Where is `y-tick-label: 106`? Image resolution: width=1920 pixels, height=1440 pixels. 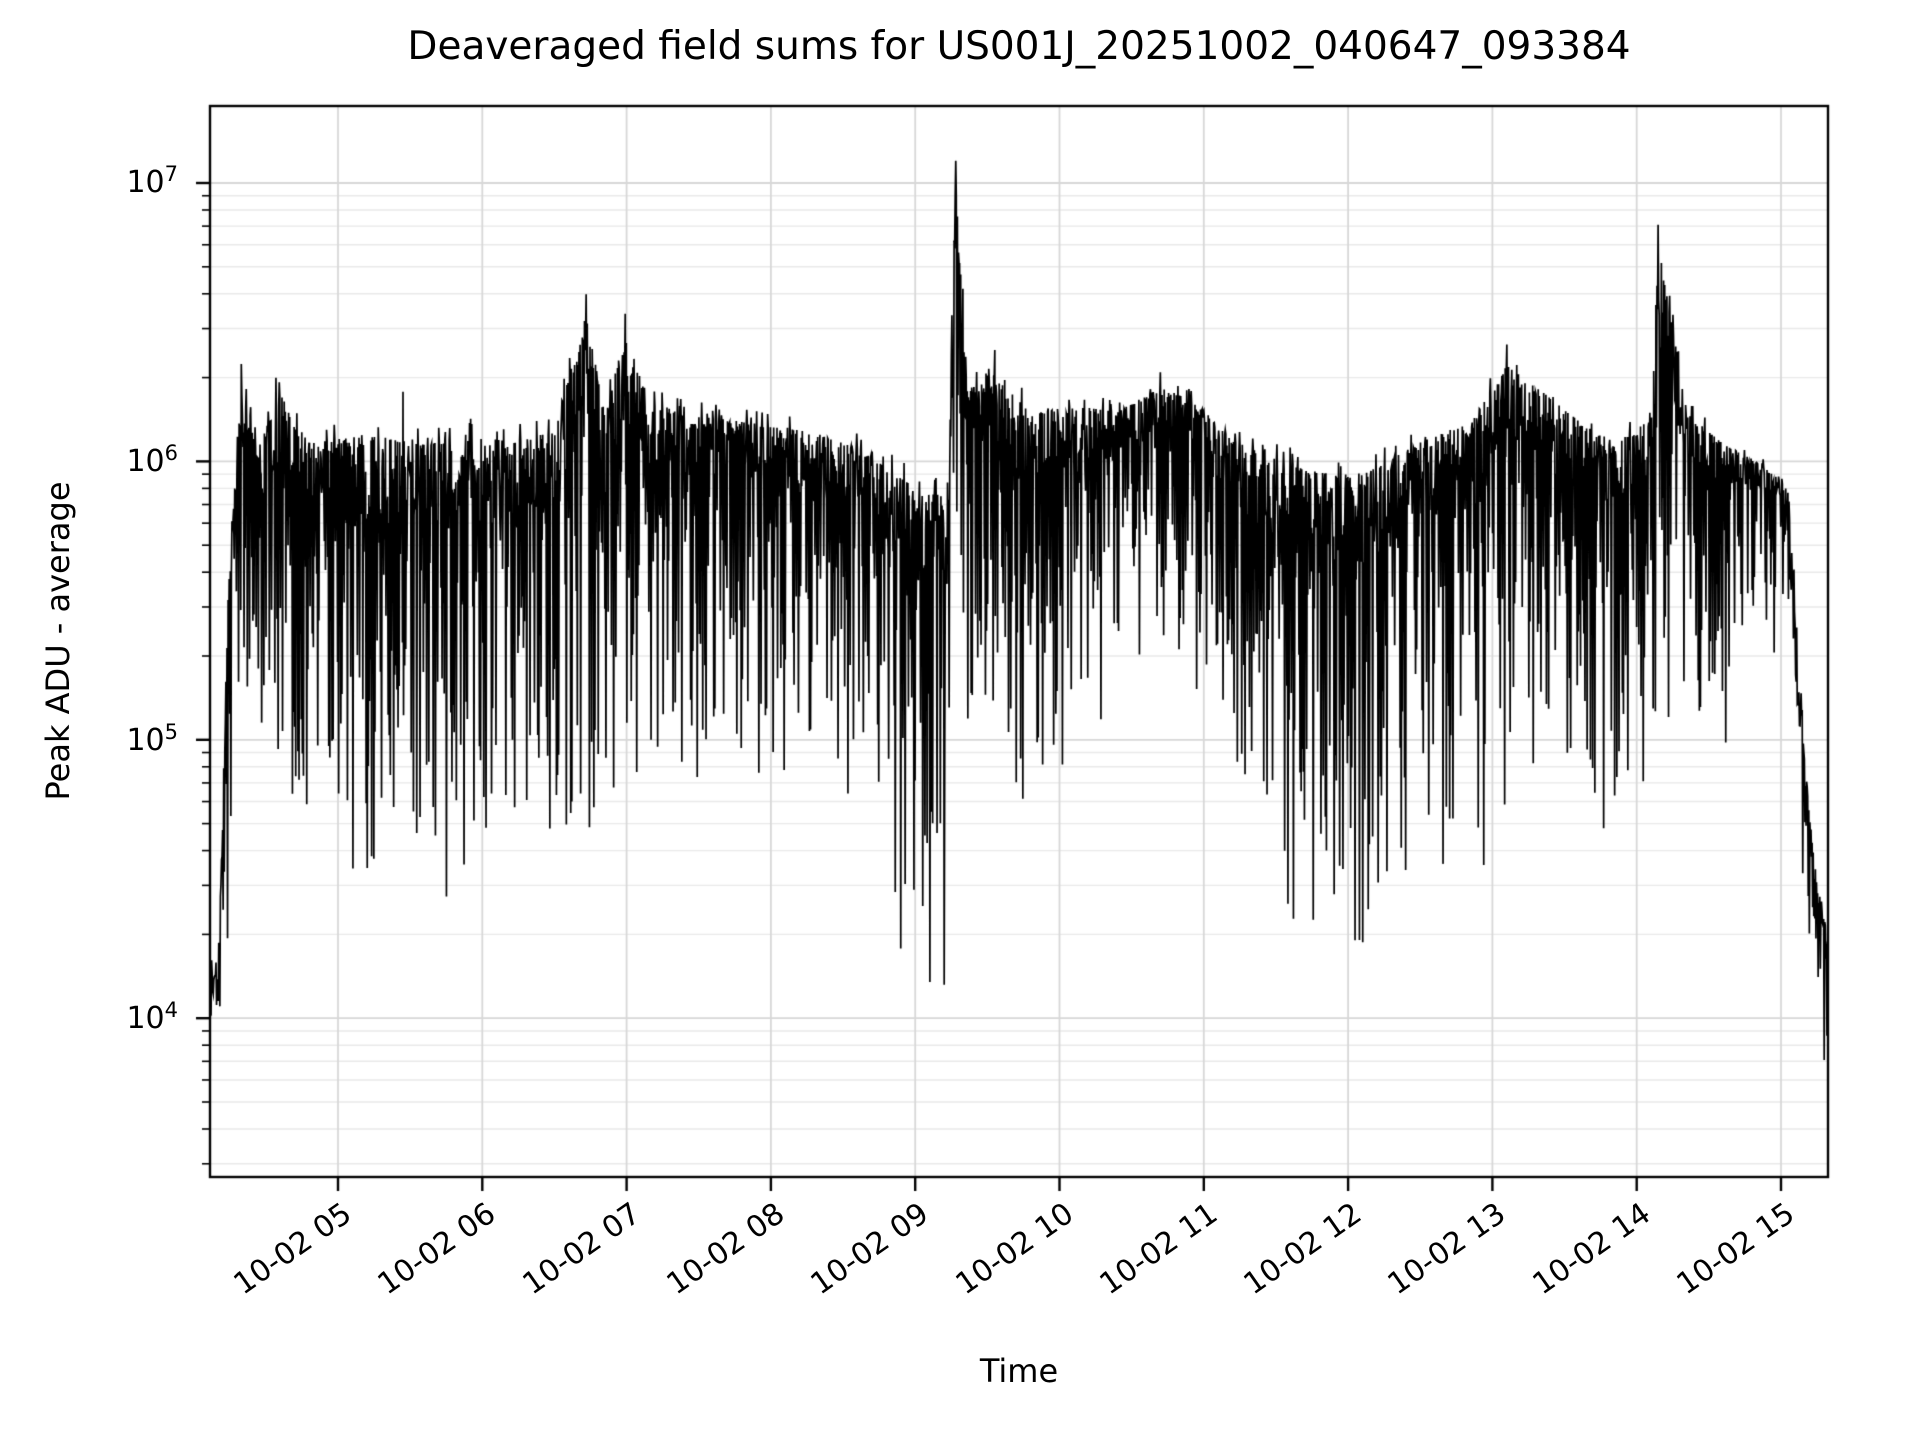 y-tick-label: 106 is located at coordinates (98, 462).